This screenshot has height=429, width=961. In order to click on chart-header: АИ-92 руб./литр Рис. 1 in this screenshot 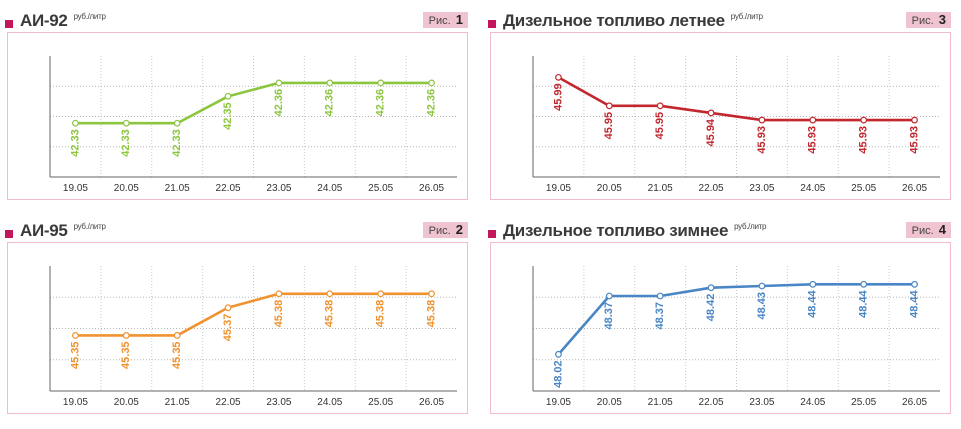, I will do `click(236, 21)`.